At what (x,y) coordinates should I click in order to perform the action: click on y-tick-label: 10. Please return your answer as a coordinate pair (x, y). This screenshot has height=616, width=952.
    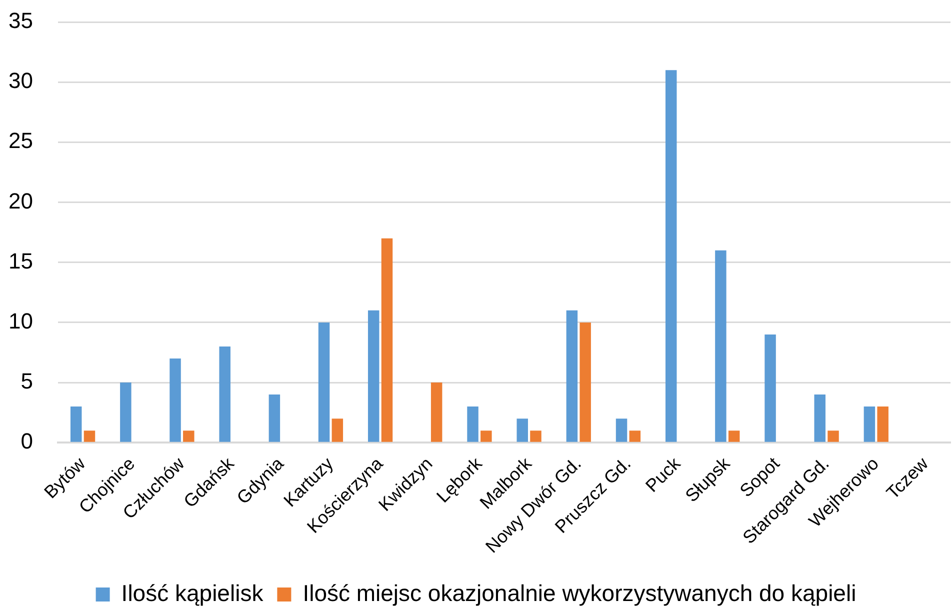
    Looking at the image, I should click on (20, 321).